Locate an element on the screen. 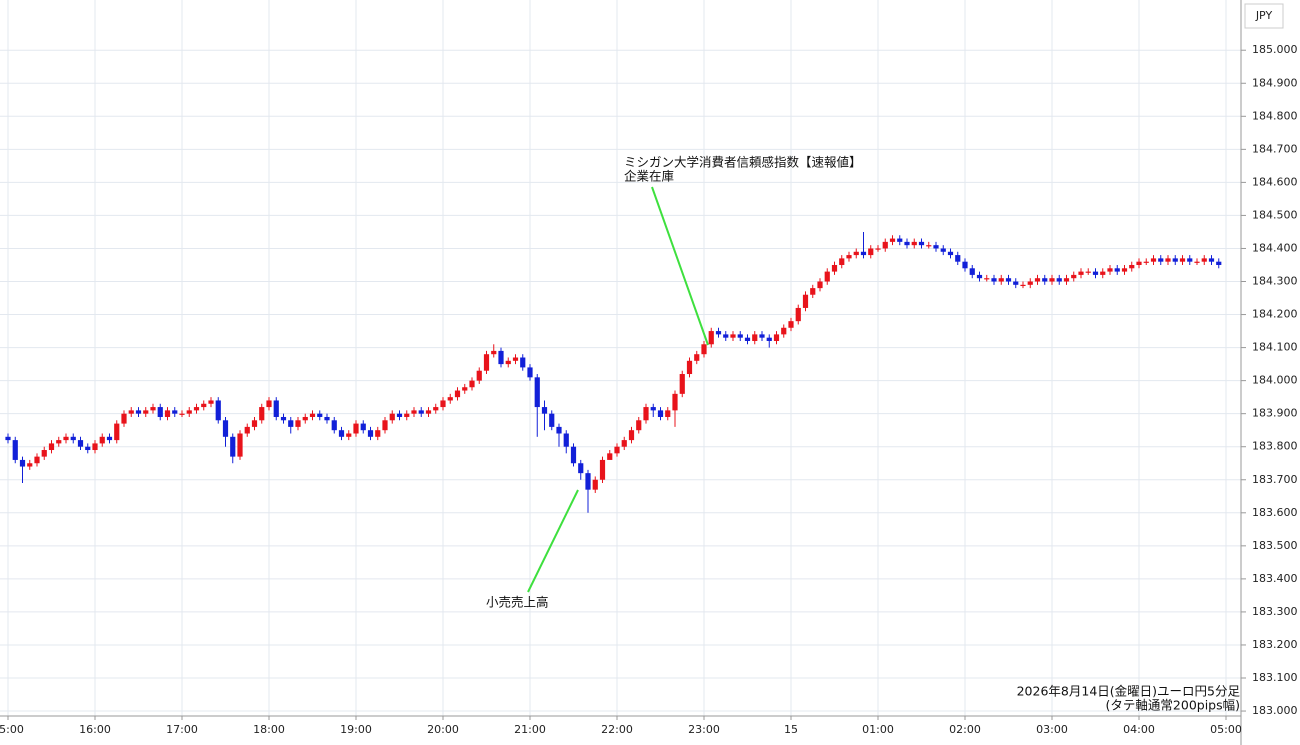 The image size is (1300, 745). y-tick-label: 183.000 is located at coordinates (1275, 710).